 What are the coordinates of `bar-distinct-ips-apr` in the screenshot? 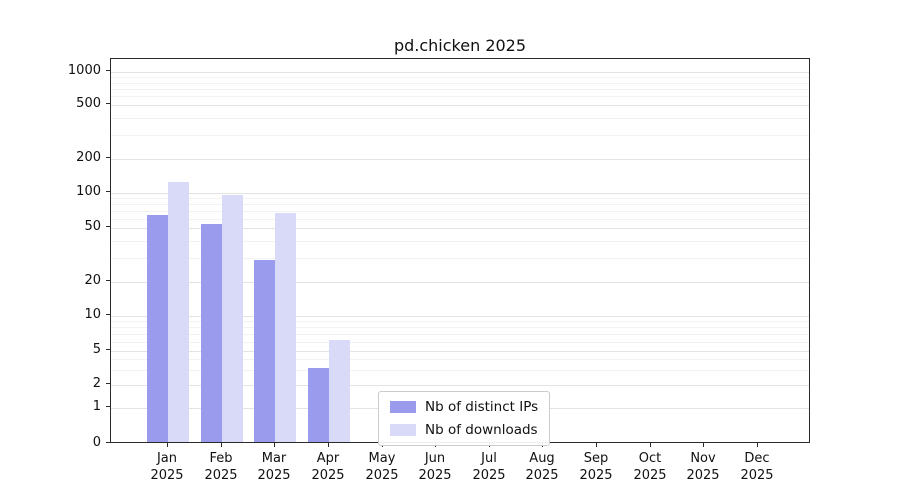 It's located at (318, 405).